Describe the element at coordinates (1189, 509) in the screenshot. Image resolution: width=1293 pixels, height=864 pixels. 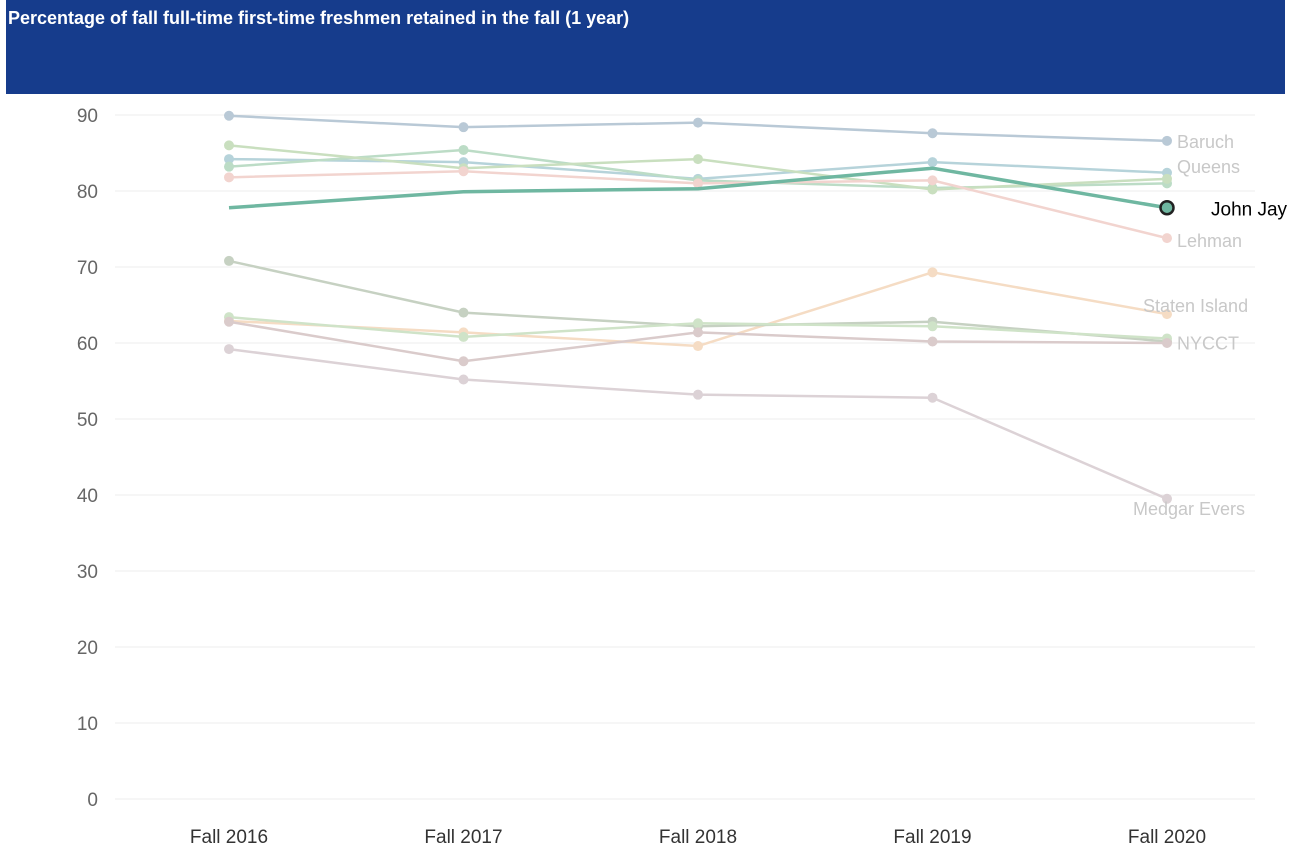
I see `series-label-medgar-evers: Medgar Evers` at that location.